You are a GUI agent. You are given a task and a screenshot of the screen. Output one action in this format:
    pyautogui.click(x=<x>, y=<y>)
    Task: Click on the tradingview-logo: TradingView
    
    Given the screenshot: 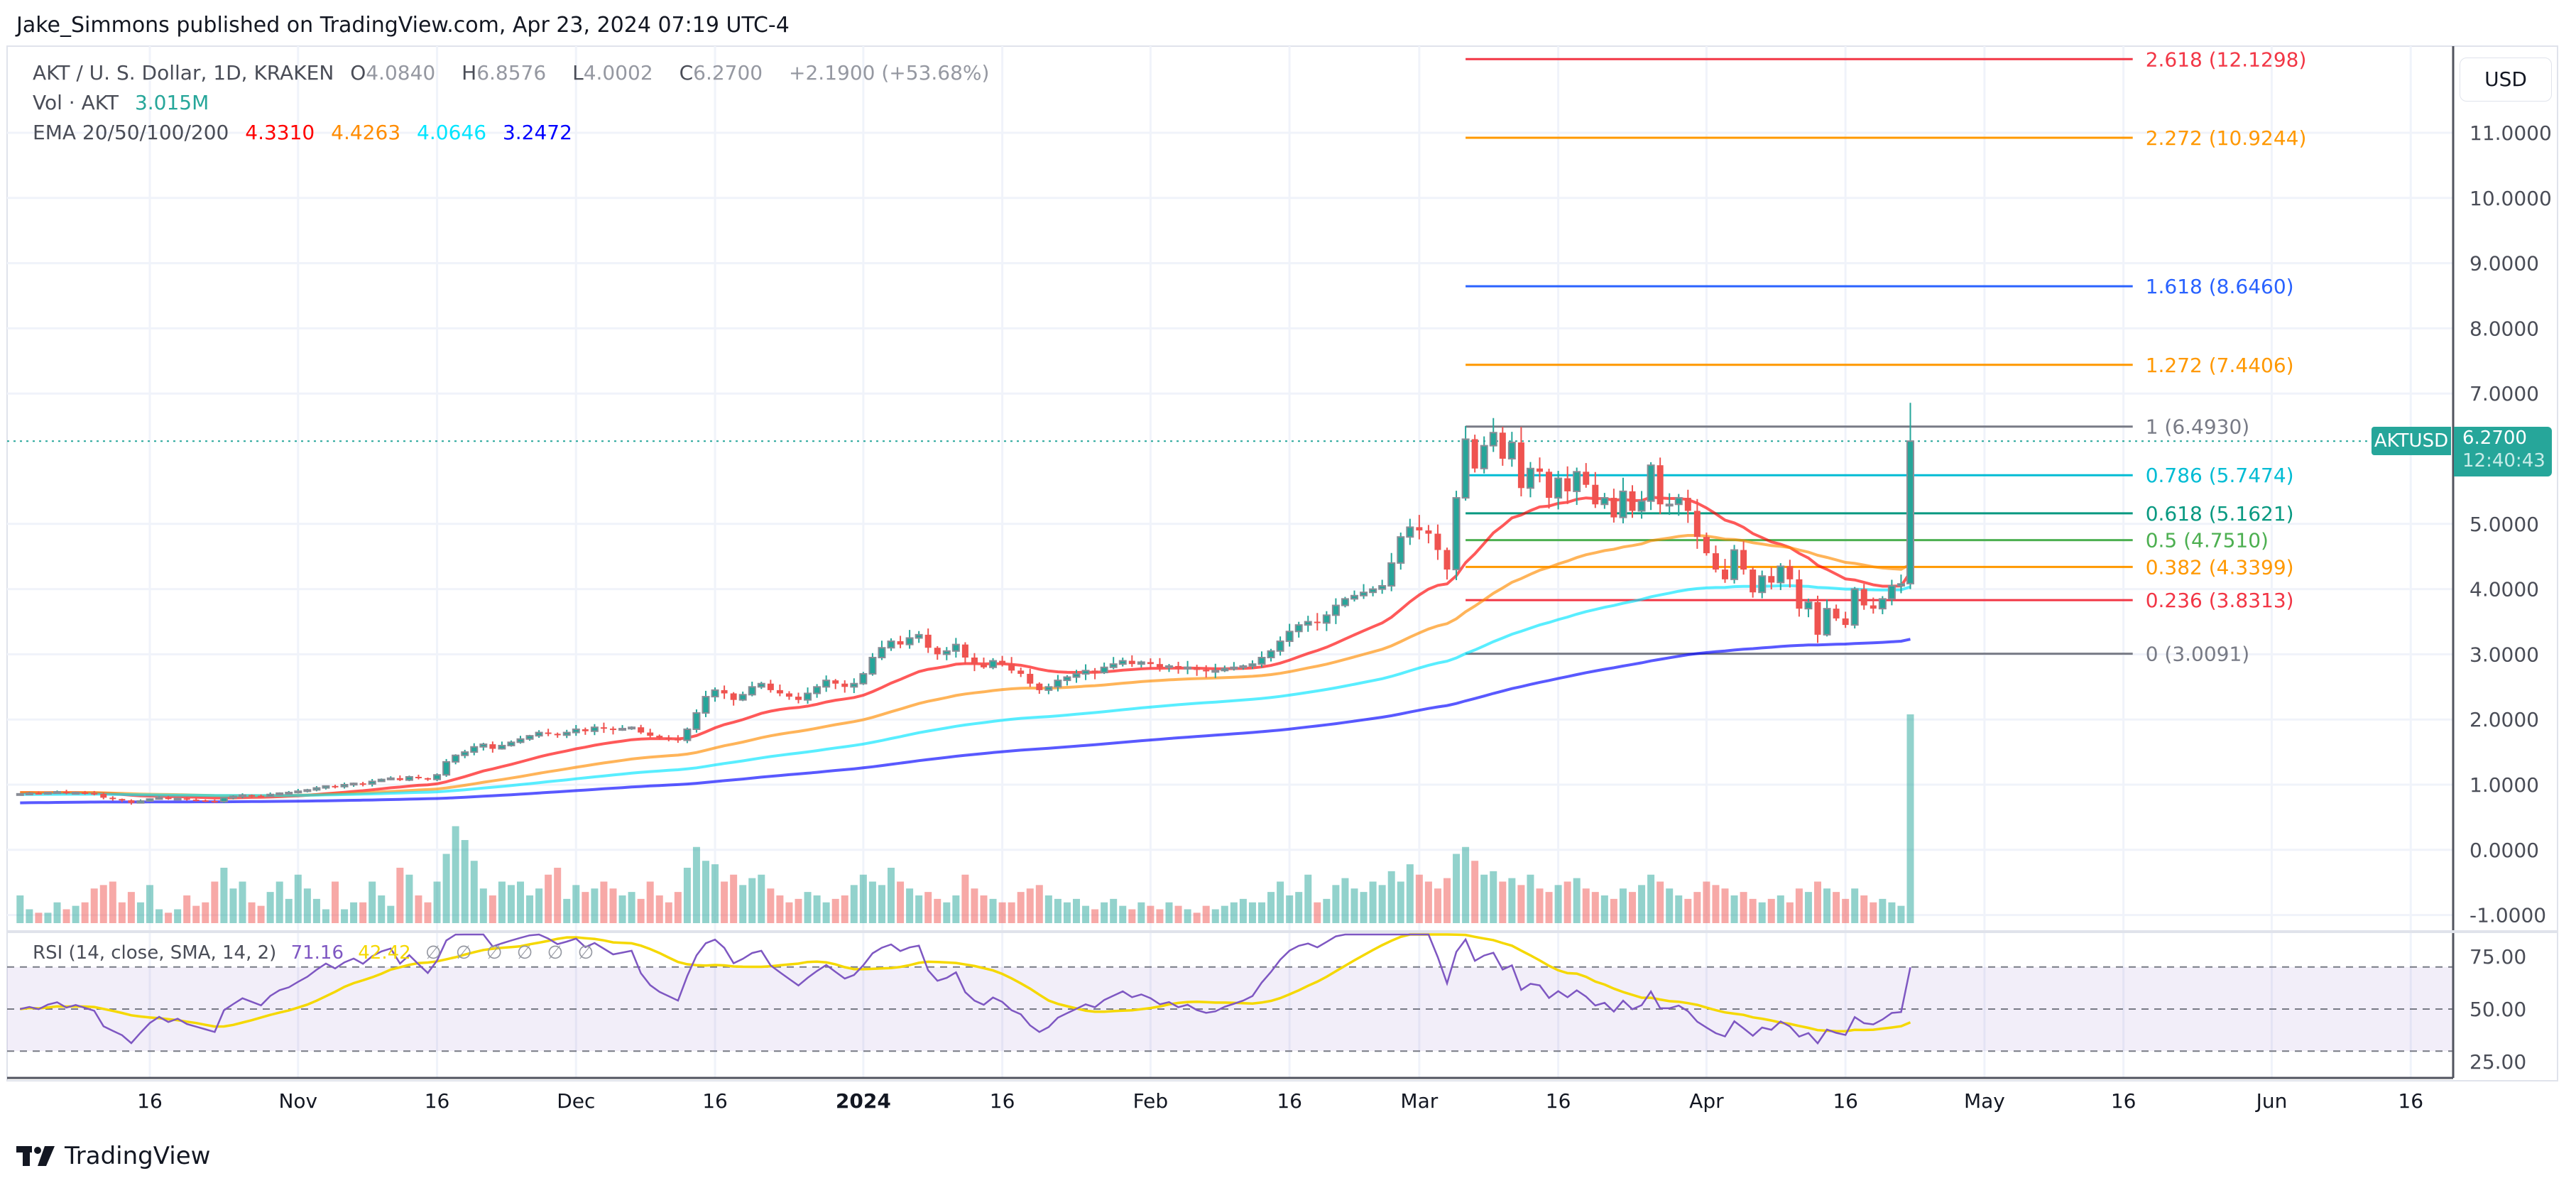 What is the action you would take?
    pyautogui.click(x=113, y=1156)
    